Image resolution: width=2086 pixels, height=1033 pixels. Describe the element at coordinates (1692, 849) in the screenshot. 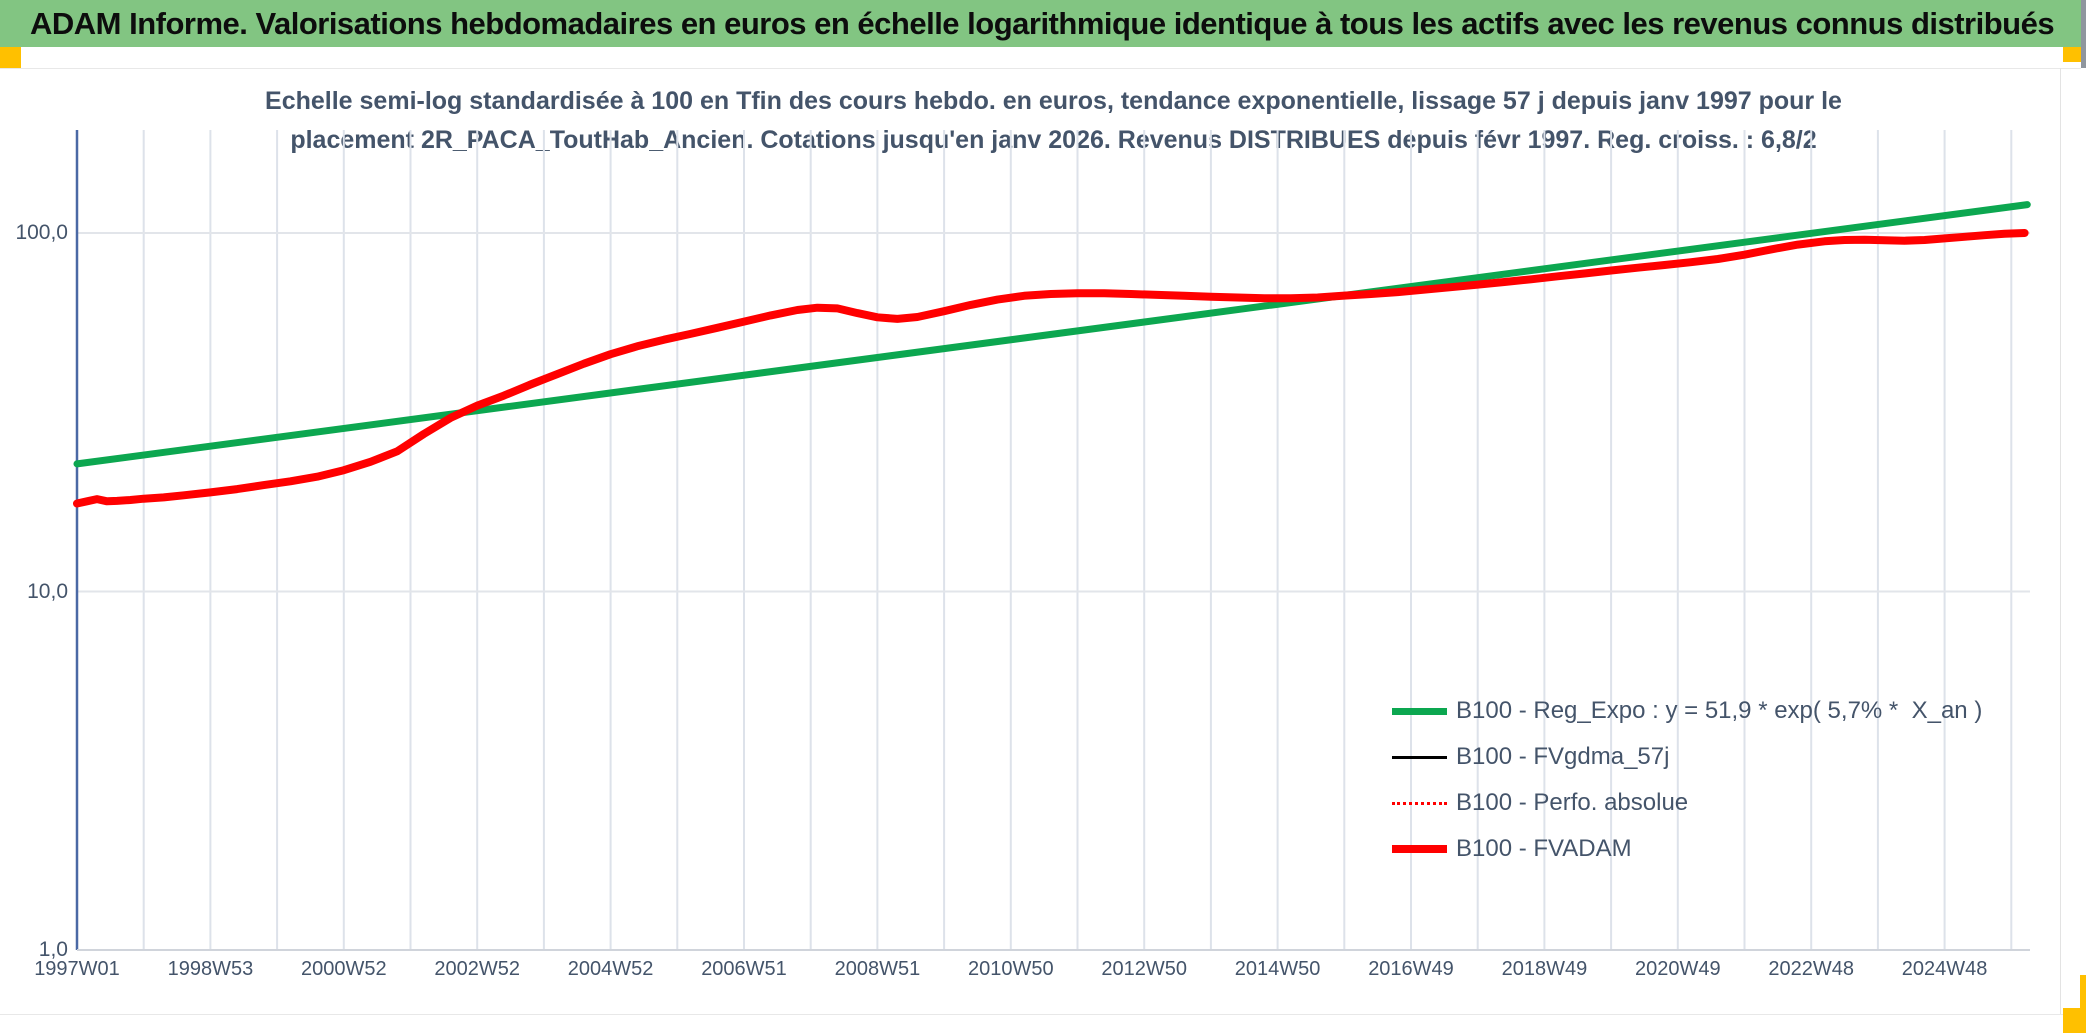

I see `legend-item-fvadam: B100 - FVADAM` at that location.